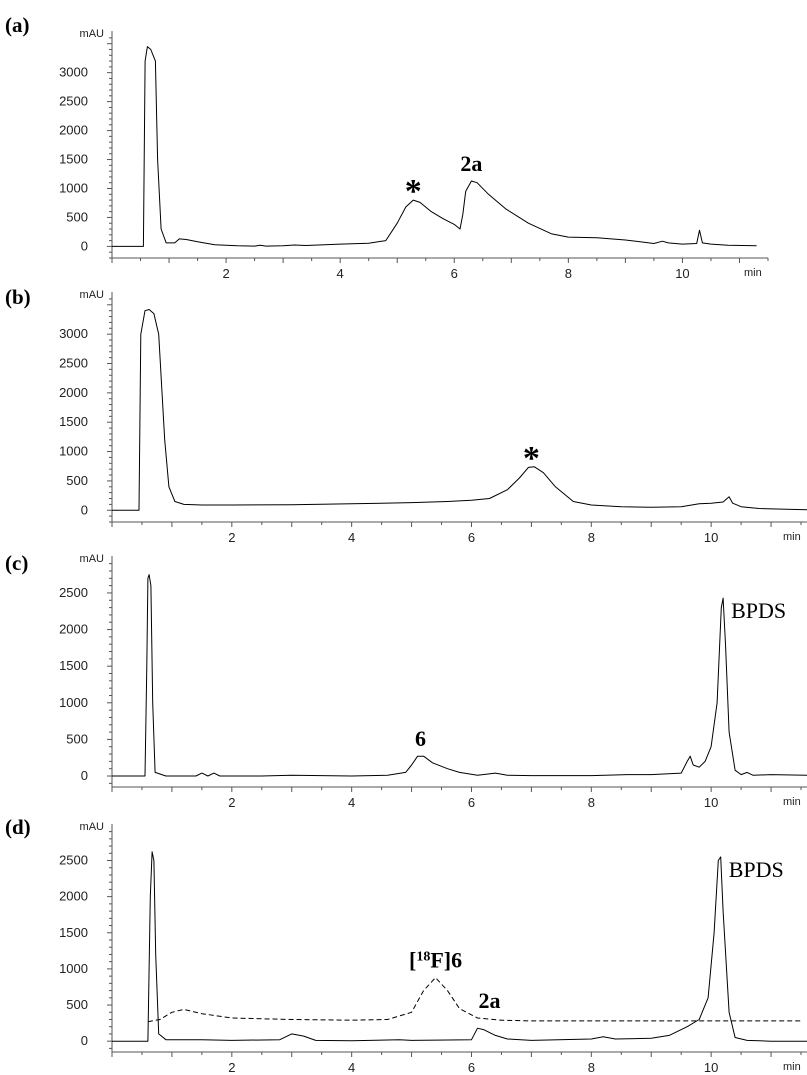  I want to click on panel-label: (b), so click(18, 297).